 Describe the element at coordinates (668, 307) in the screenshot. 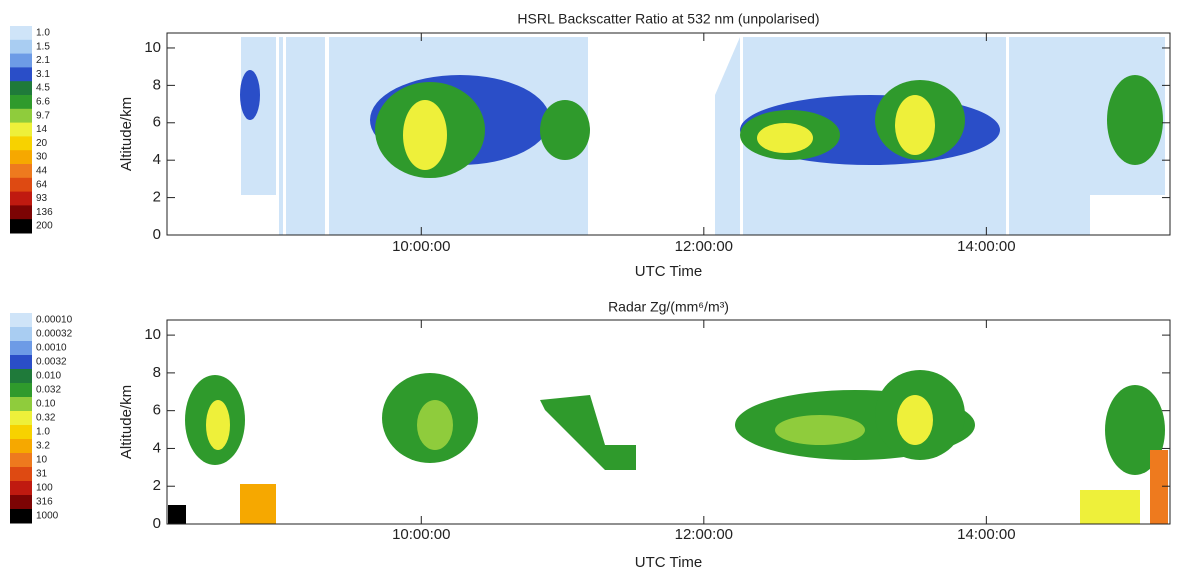

I see `chart-title: Radar Zg/(mm⁶/m³)` at that location.